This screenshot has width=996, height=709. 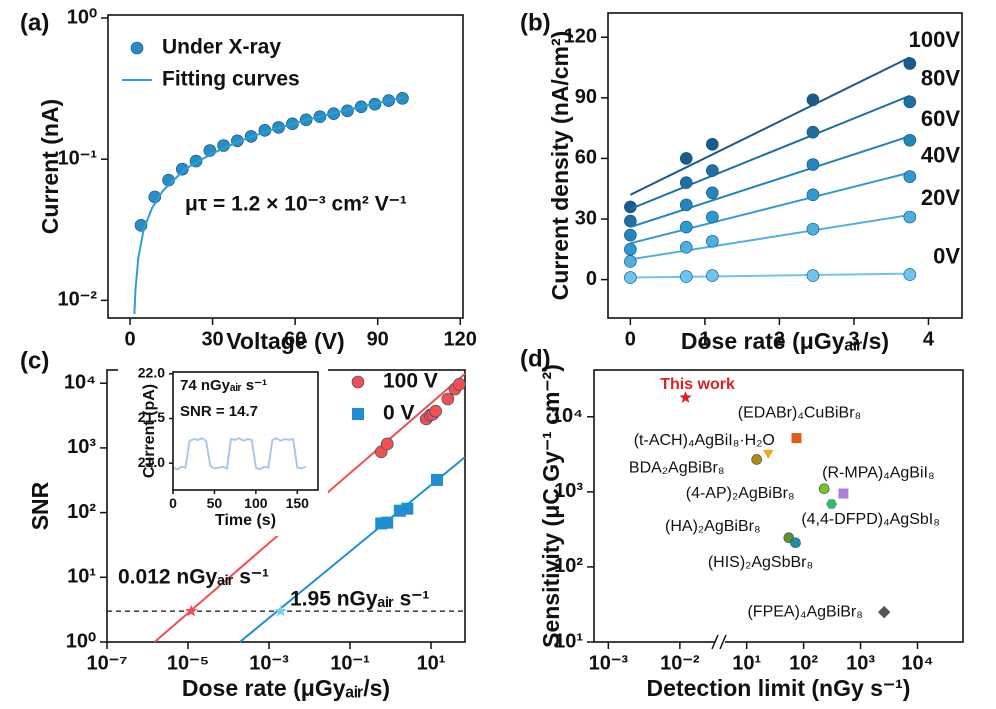 I want to click on x-tick-label: 50, so click(x=215, y=503).